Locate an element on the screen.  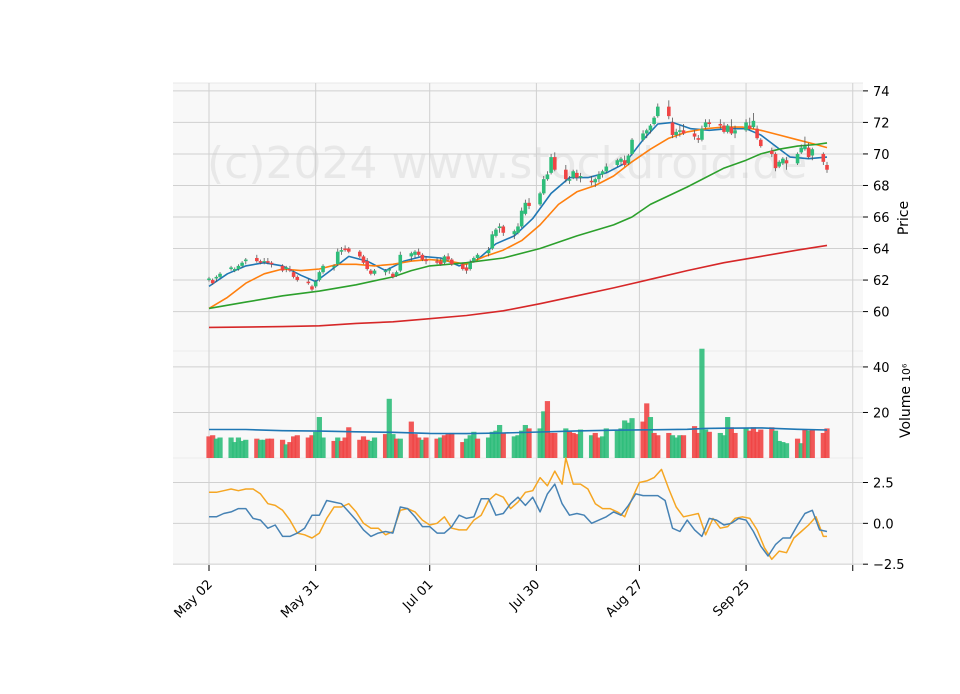
x-tick-label: Sep 25 is located at coordinates (731, 598).